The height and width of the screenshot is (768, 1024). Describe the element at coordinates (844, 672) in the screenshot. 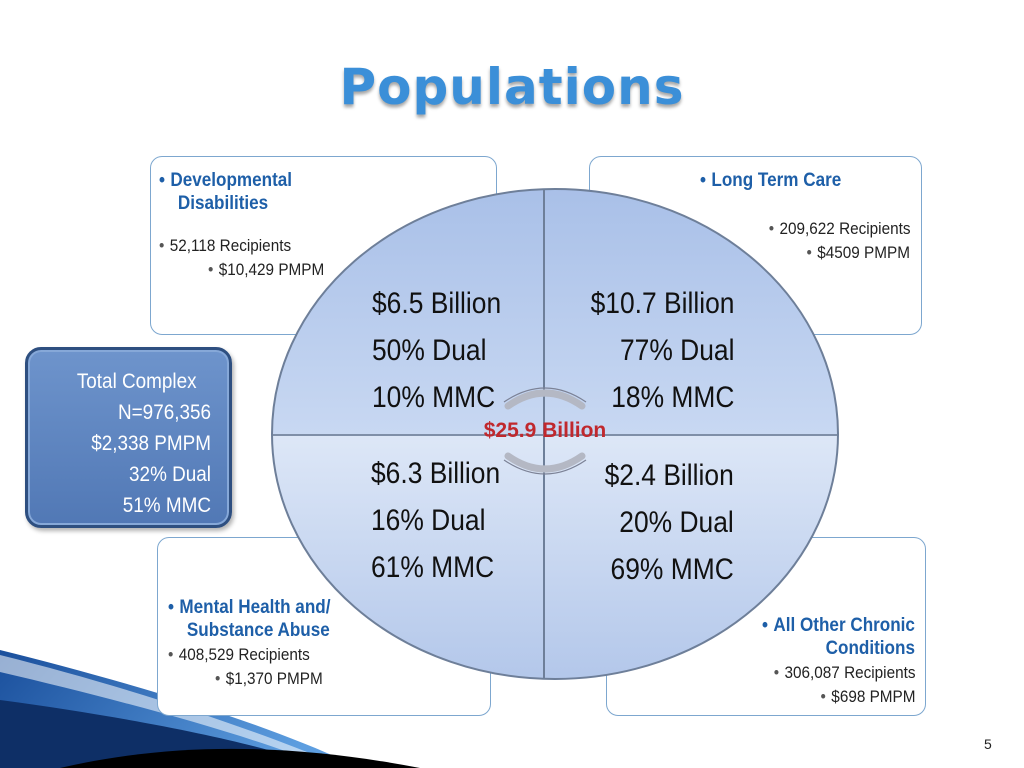

I see `oc-recipients: • 306,087 Recipients` at that location.